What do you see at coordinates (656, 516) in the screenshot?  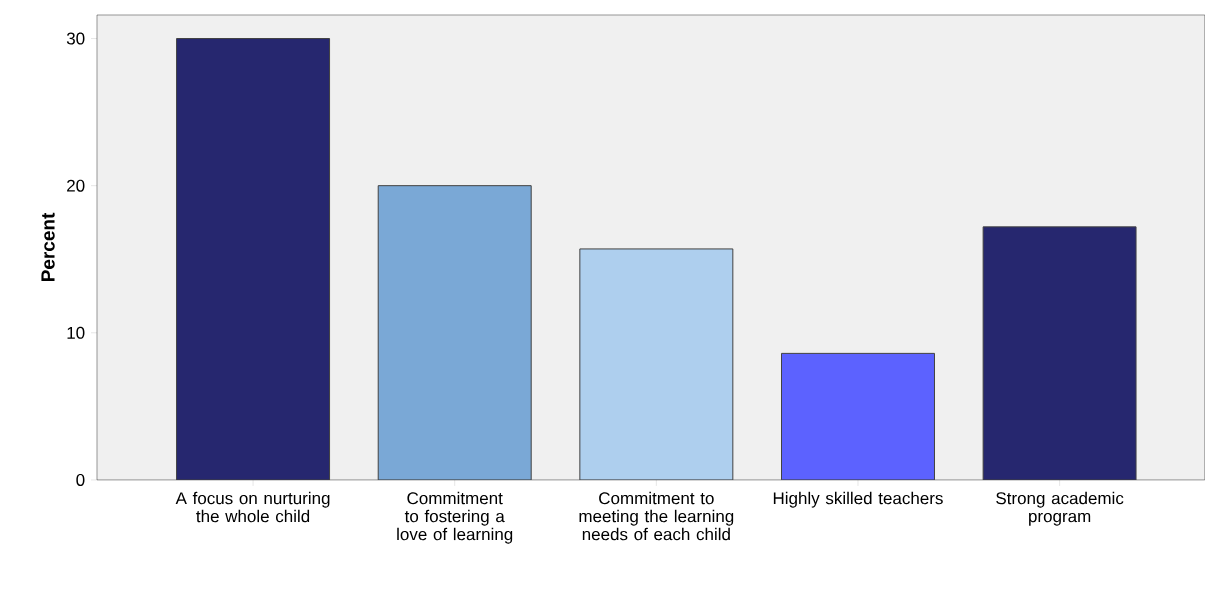 I see `x-tick-label: Commitment to meeting the learning needs of each child` at bounding box center [656, 516].